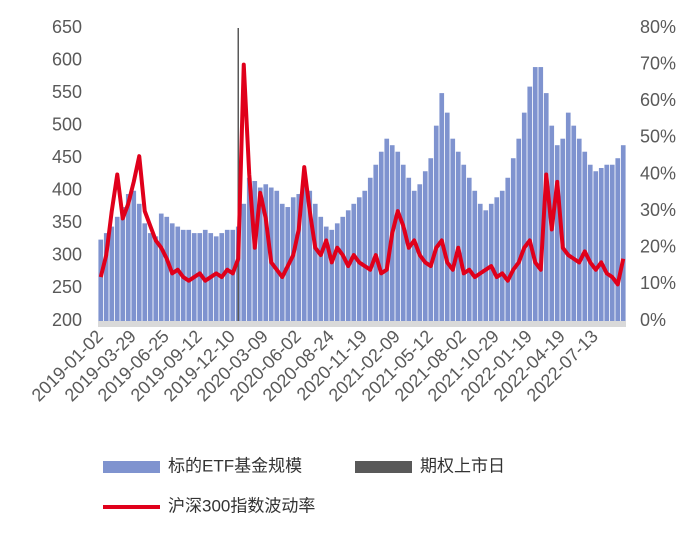 This screenshot has width=699, height=536. What do you see at coordinates (235, 465) in the screenshot?
I see `legend-label: 标的ETF基金规模` at bounding box center [235, 465].